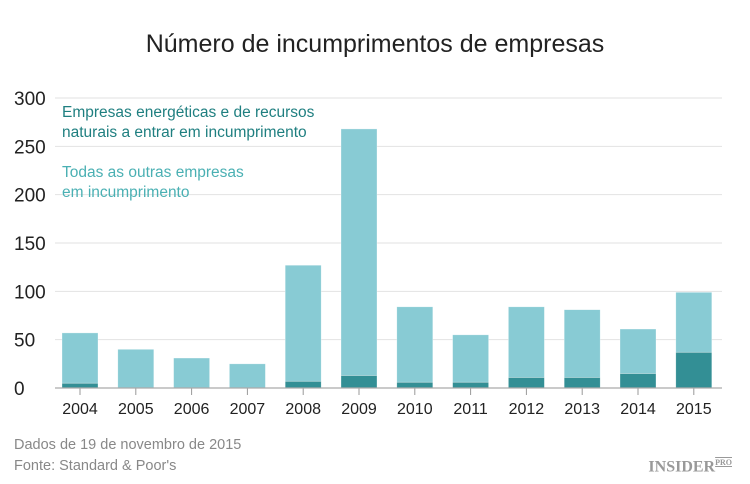 Image resolution: width=750 pixels, height=484 pixels. I want to click on y-tick-label: 100, so click(30, 292).